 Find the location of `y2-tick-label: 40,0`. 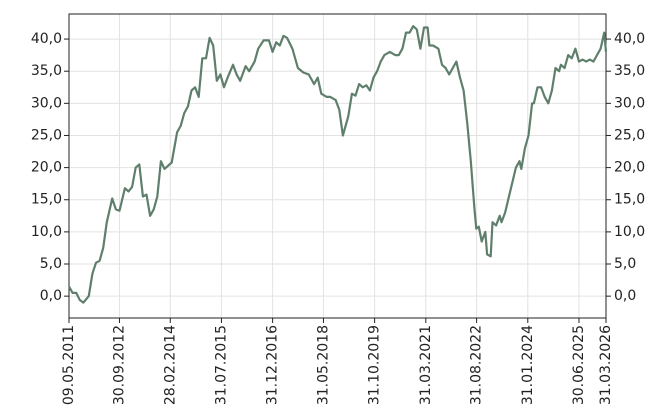

y2-tick-label: 40,0 is located at coordinates (629, 39).